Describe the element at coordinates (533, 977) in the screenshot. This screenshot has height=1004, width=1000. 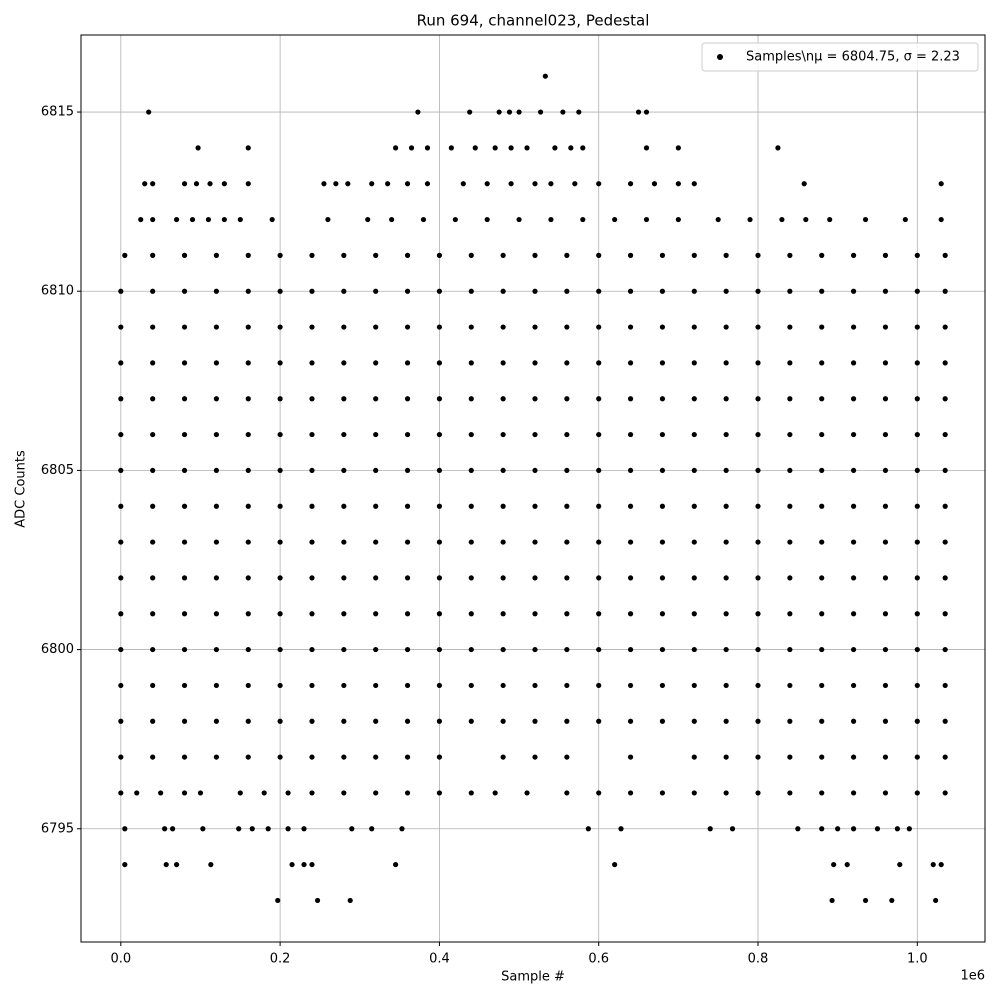
I see `x-axis-label: Sample #` at that location.